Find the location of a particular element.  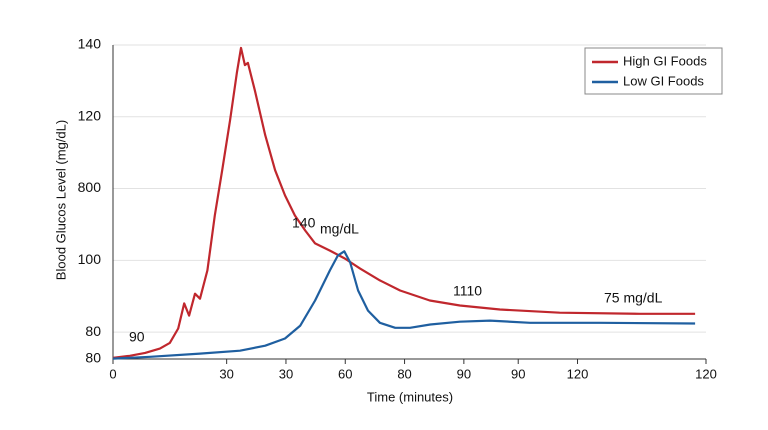

annotation: 1110 is located at coordinates (467, 291).